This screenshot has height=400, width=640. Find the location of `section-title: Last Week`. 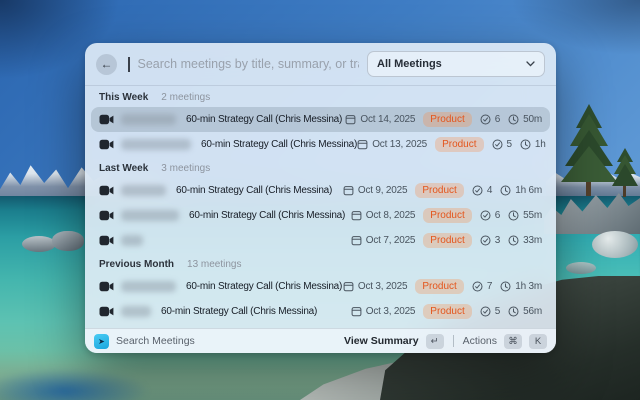

section-title: Last Week is located at coordinates (124, 168).